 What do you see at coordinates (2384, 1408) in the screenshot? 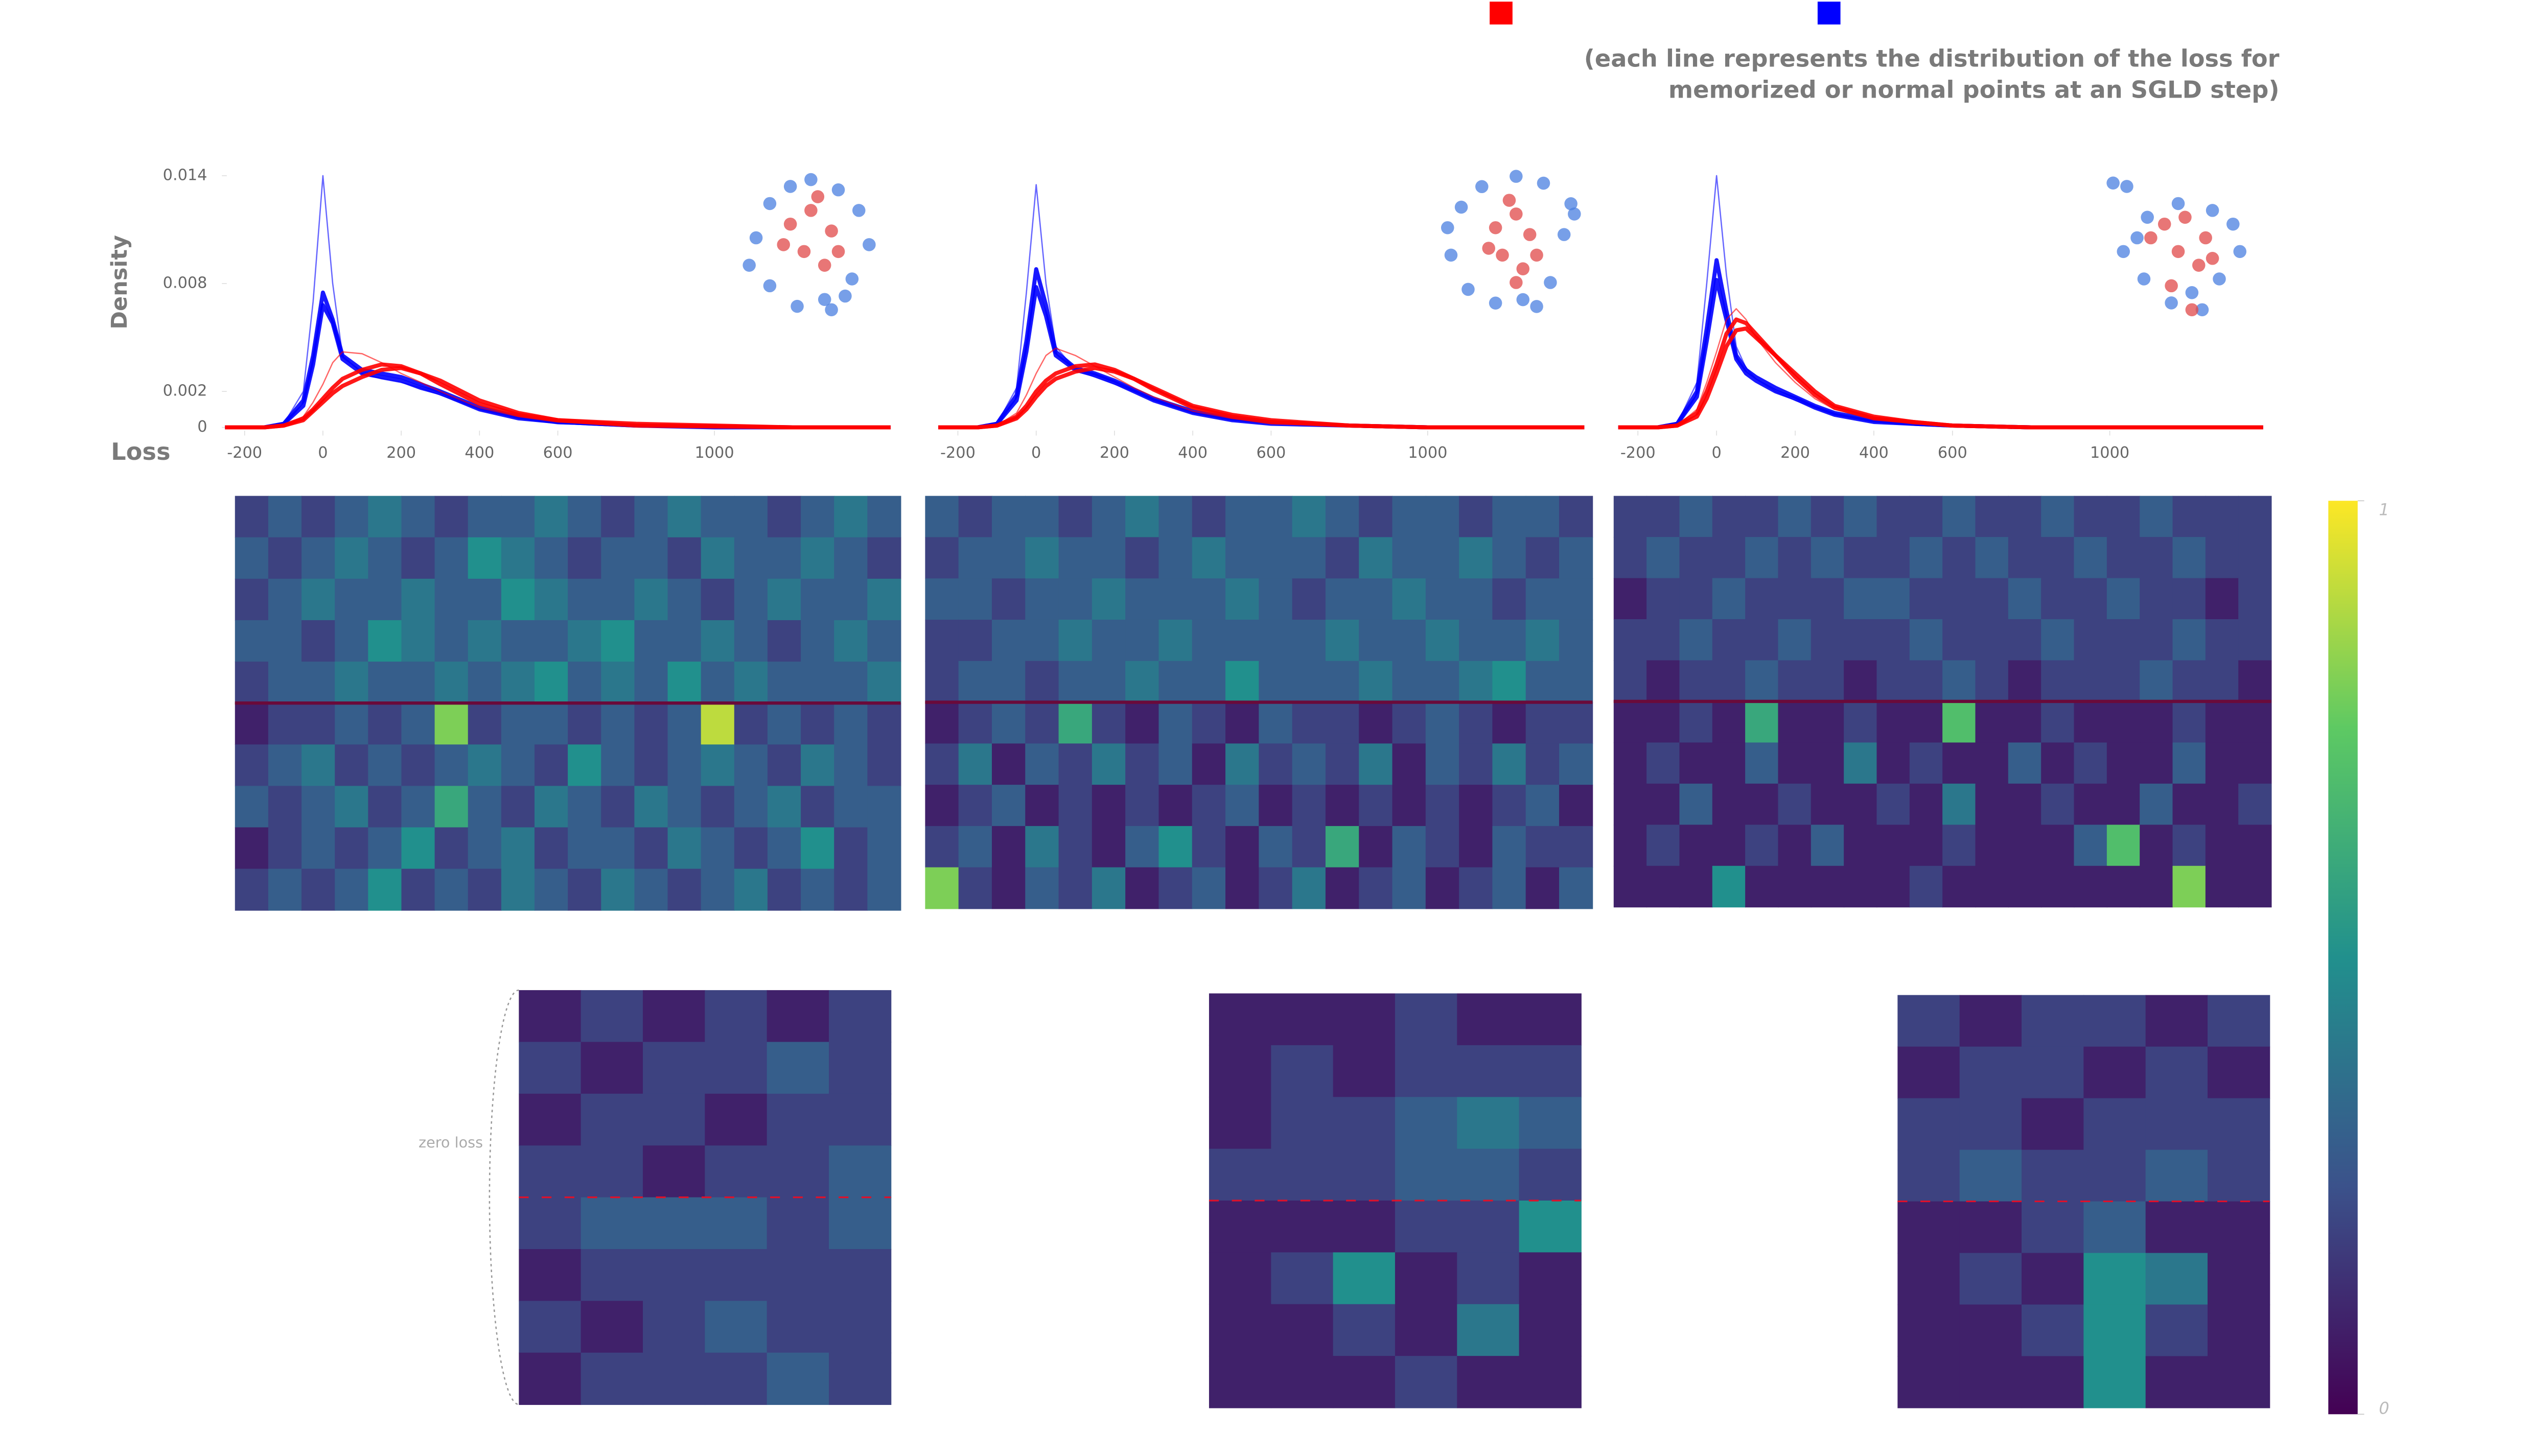
I see `colorbar-tick-label: 0` at bounding box center [2384, 1408].